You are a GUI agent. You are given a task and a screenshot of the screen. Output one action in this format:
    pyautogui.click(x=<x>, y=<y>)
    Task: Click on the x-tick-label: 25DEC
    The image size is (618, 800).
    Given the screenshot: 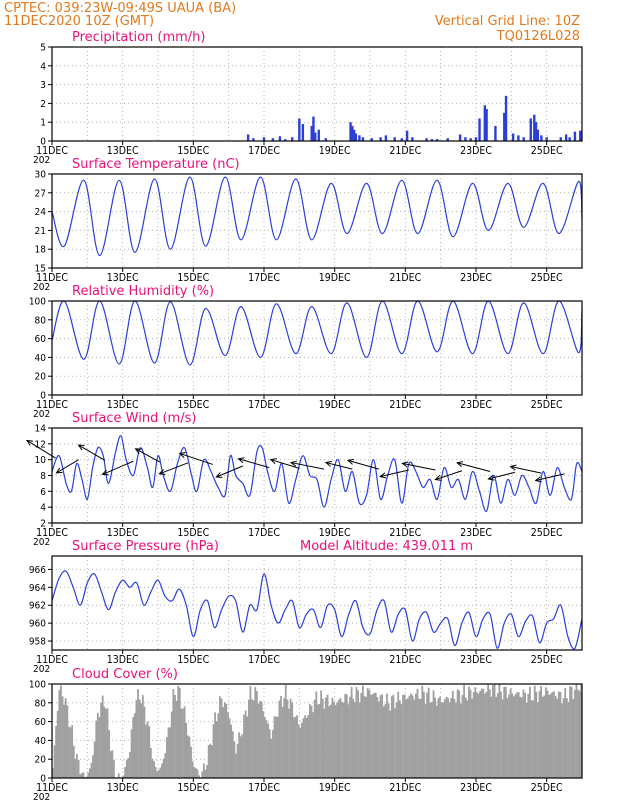 What is the action you would take?
    pyautogui.click(x=547, y=405)
    